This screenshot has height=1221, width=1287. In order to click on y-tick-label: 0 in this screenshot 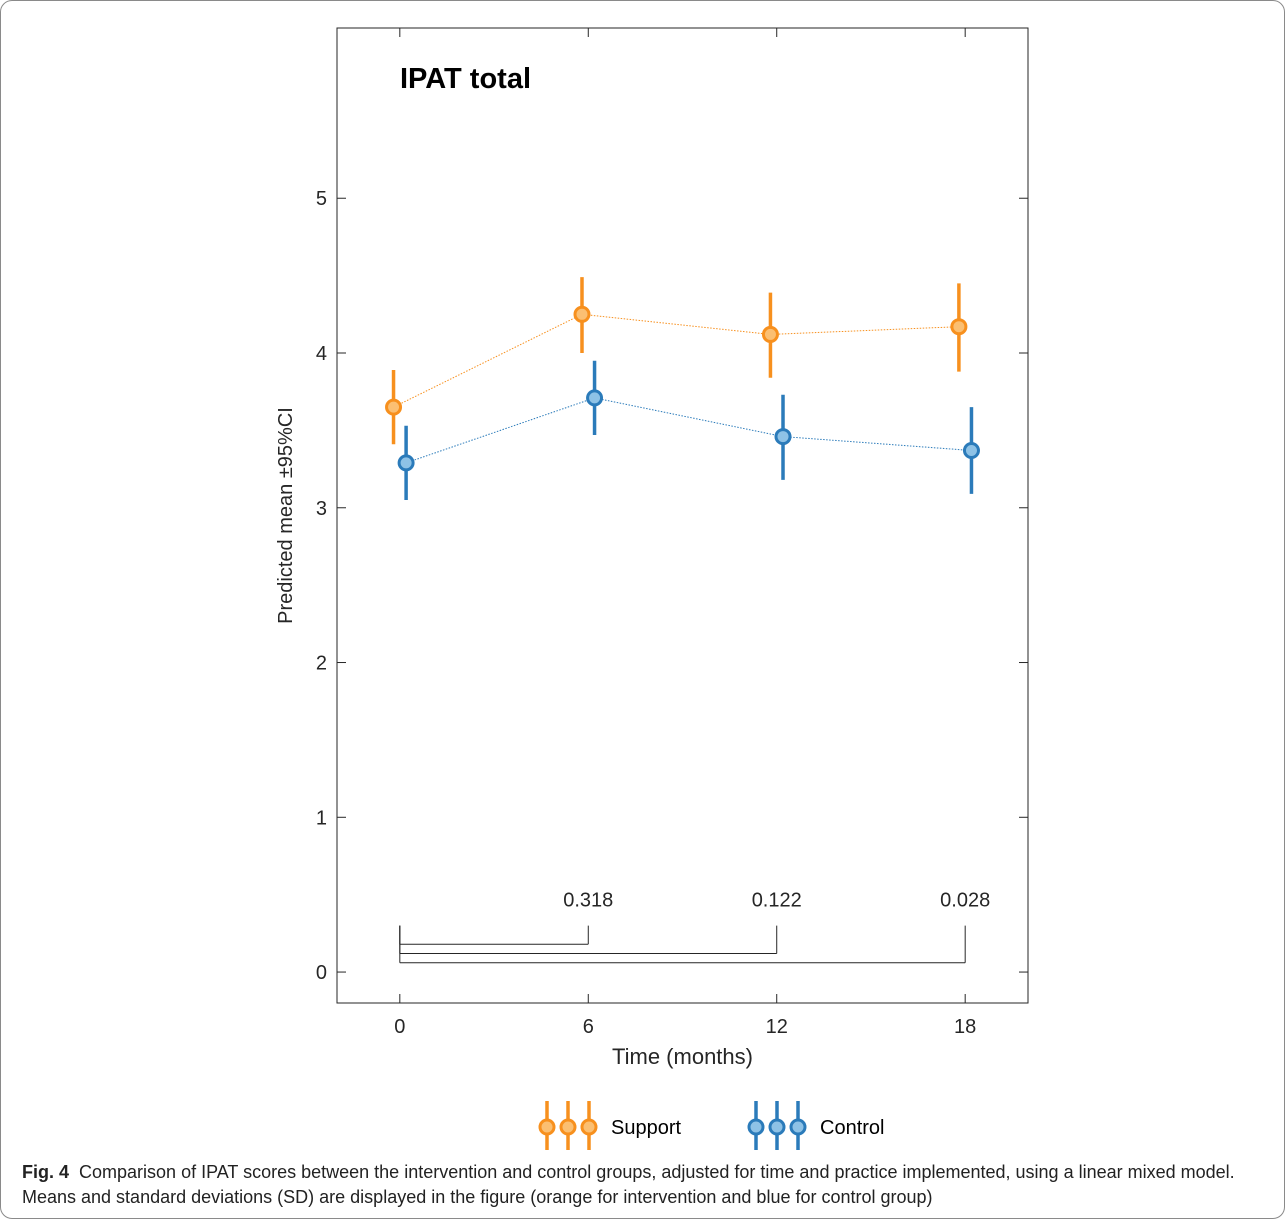, I will do `click(321, 973)`.